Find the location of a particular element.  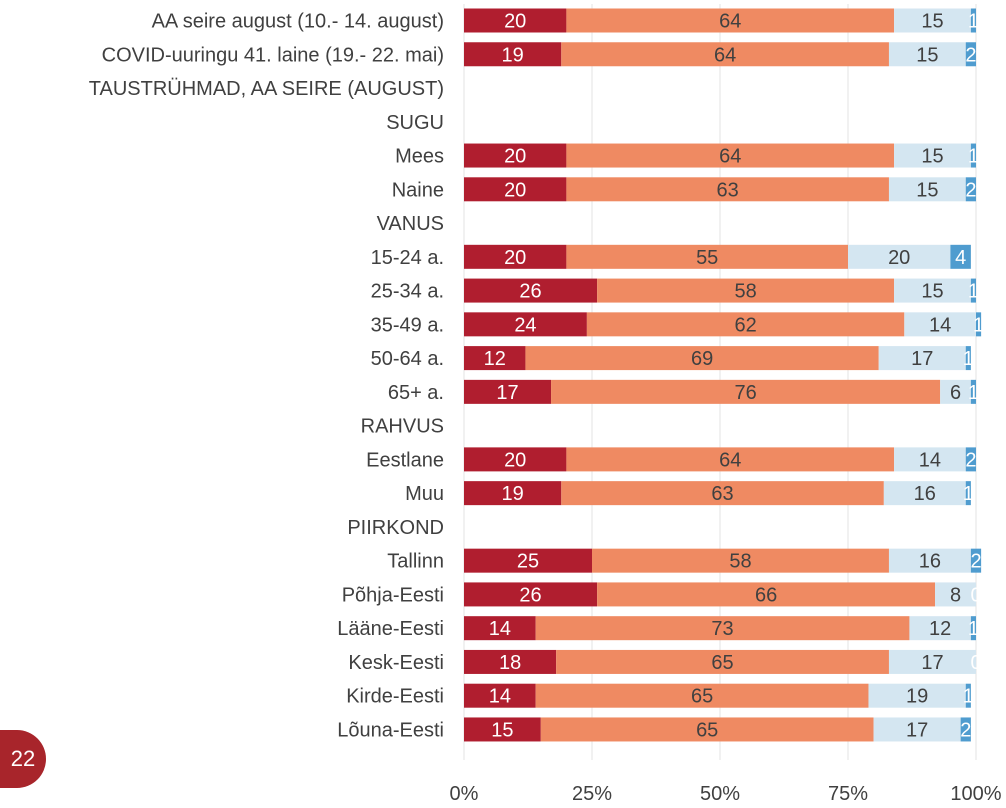

x-tick-label: 25% is located at coordinates (592, 794).